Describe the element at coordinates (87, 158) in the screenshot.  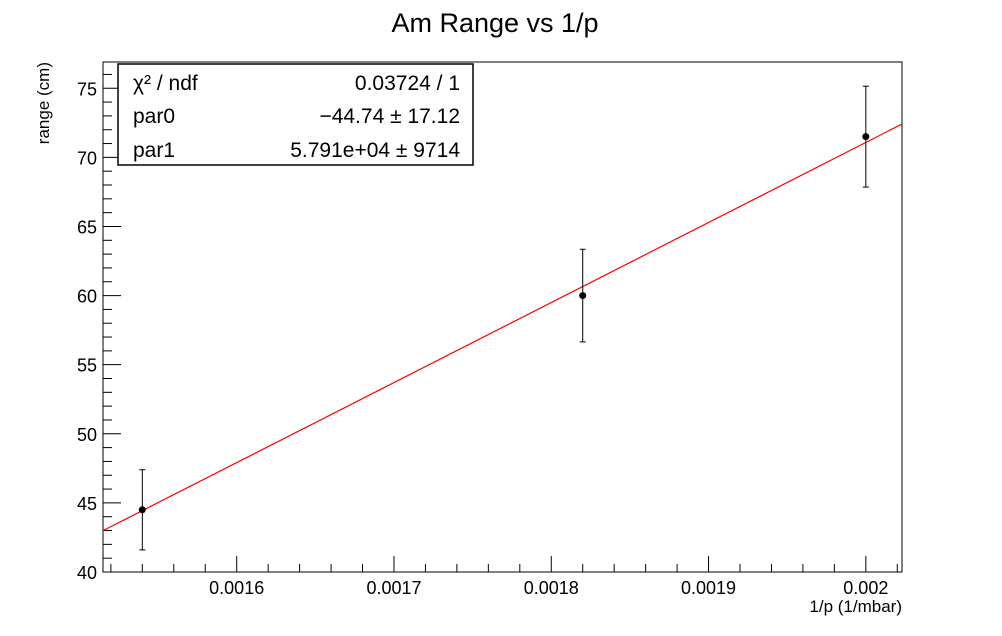
I see `y-tick-label: 70` at that location.